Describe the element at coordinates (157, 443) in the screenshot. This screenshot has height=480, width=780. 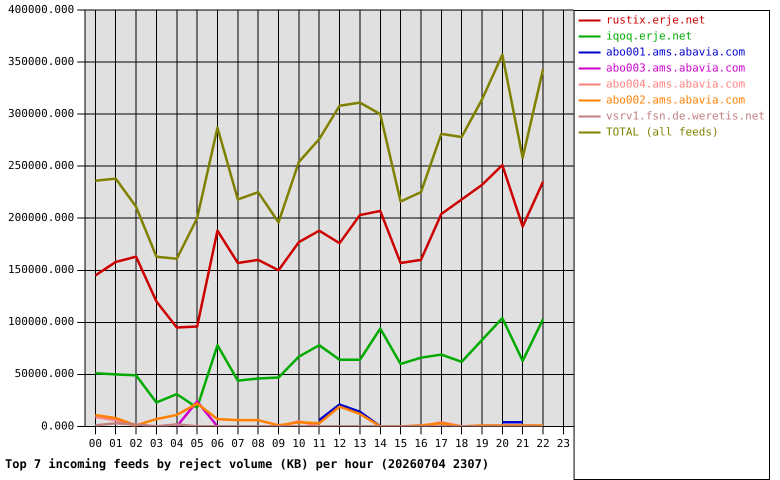
I see `x-tick-label: 03` at that location.